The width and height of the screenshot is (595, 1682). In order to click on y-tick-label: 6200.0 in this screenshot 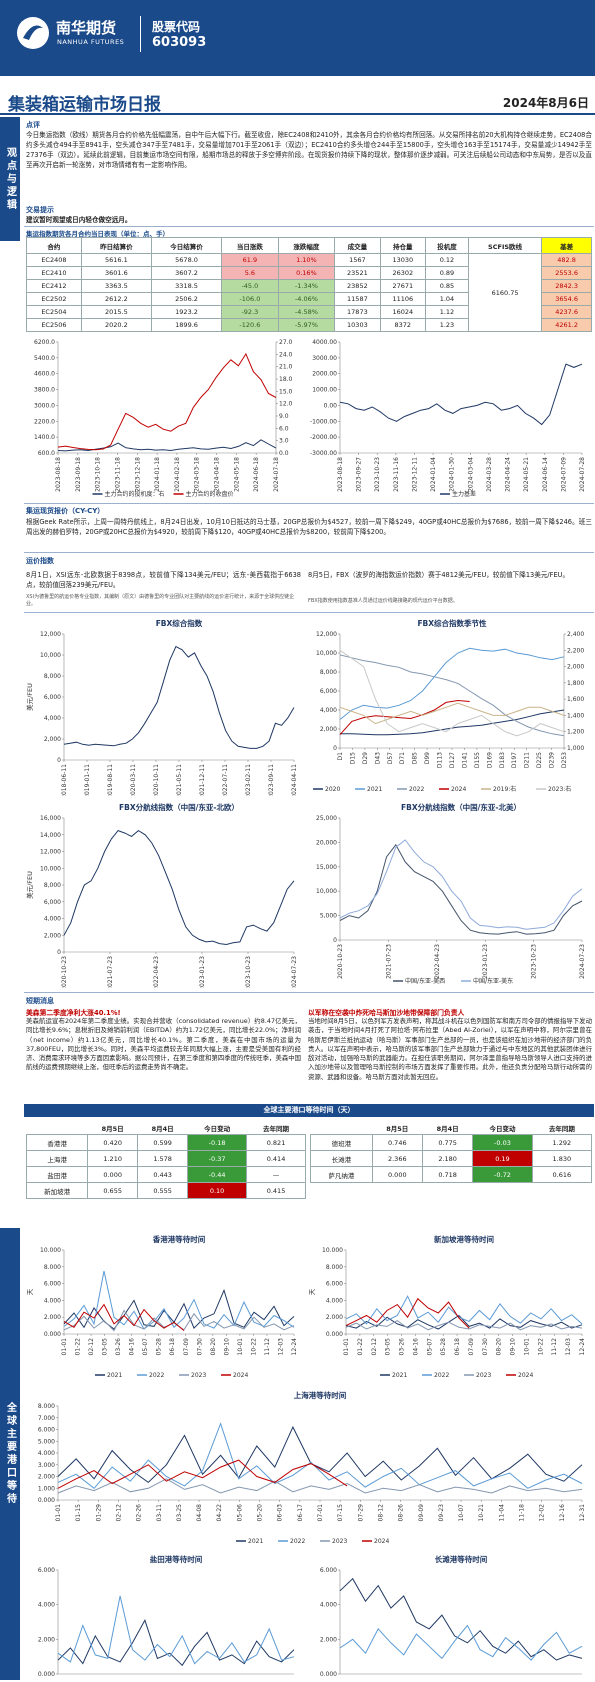, I will do `click(44, 342)`.